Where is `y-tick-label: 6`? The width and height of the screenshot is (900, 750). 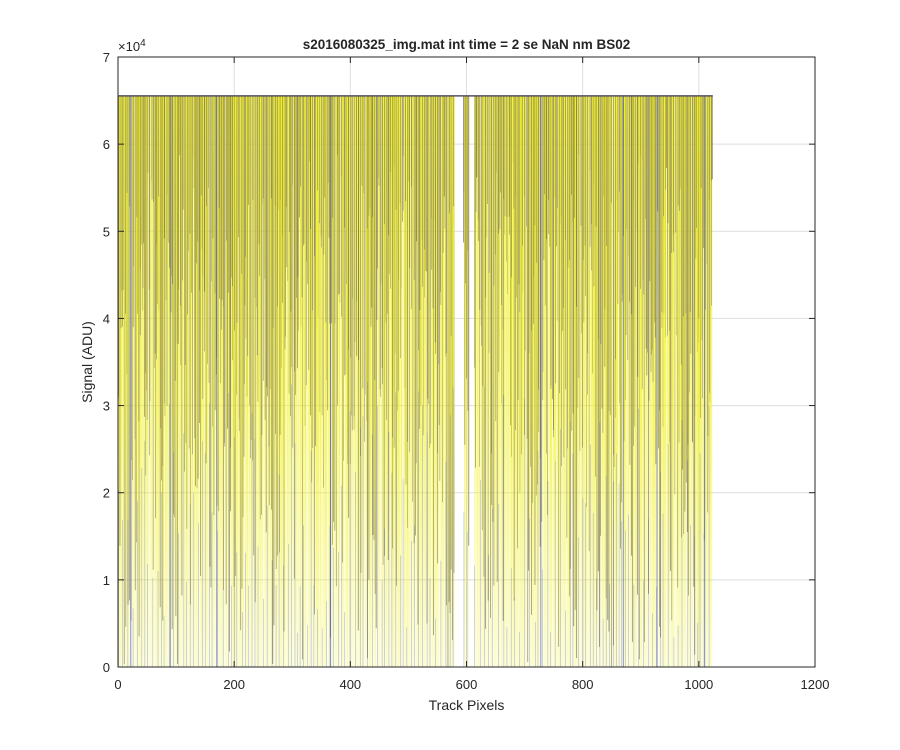 y-tick-label: 6 is located at coordinates (106, 144).